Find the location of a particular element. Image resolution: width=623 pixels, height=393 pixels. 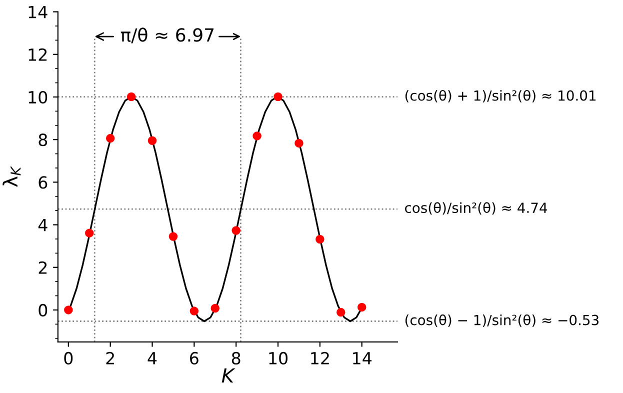

y-tick-label: 14 is located at coordinates (38, 12).